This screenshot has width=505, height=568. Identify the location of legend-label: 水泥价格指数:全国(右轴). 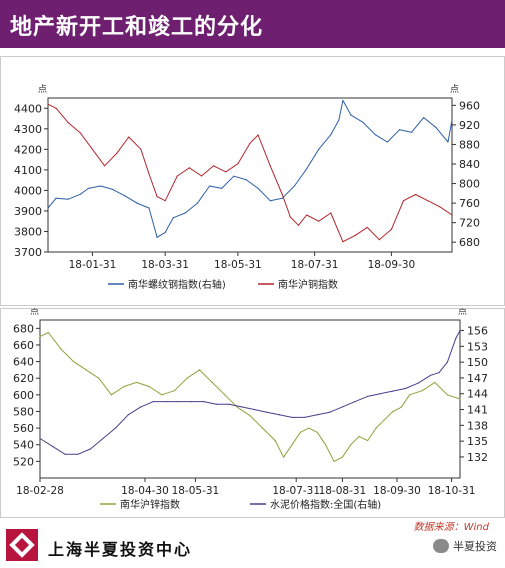
(325, 504).